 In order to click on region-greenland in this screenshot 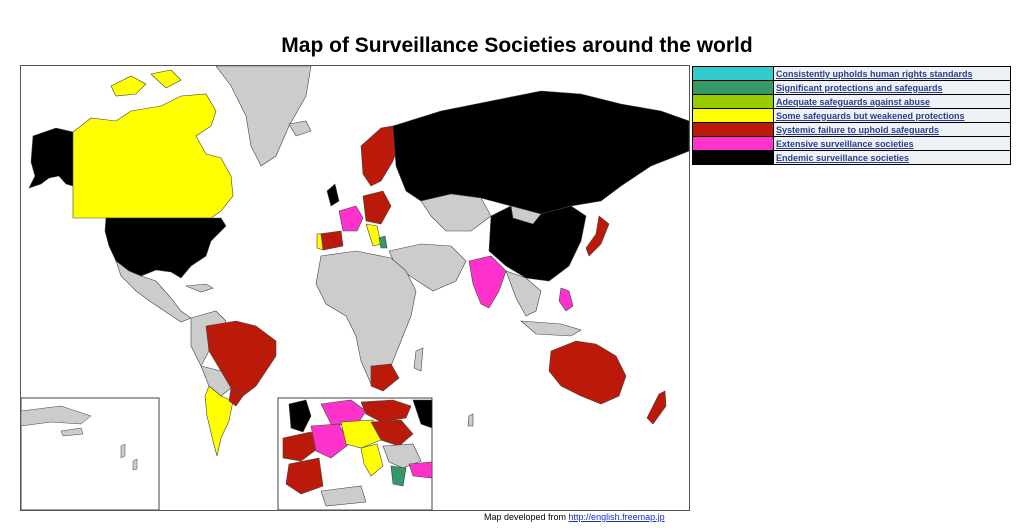, I will do `click(263, 116)`.